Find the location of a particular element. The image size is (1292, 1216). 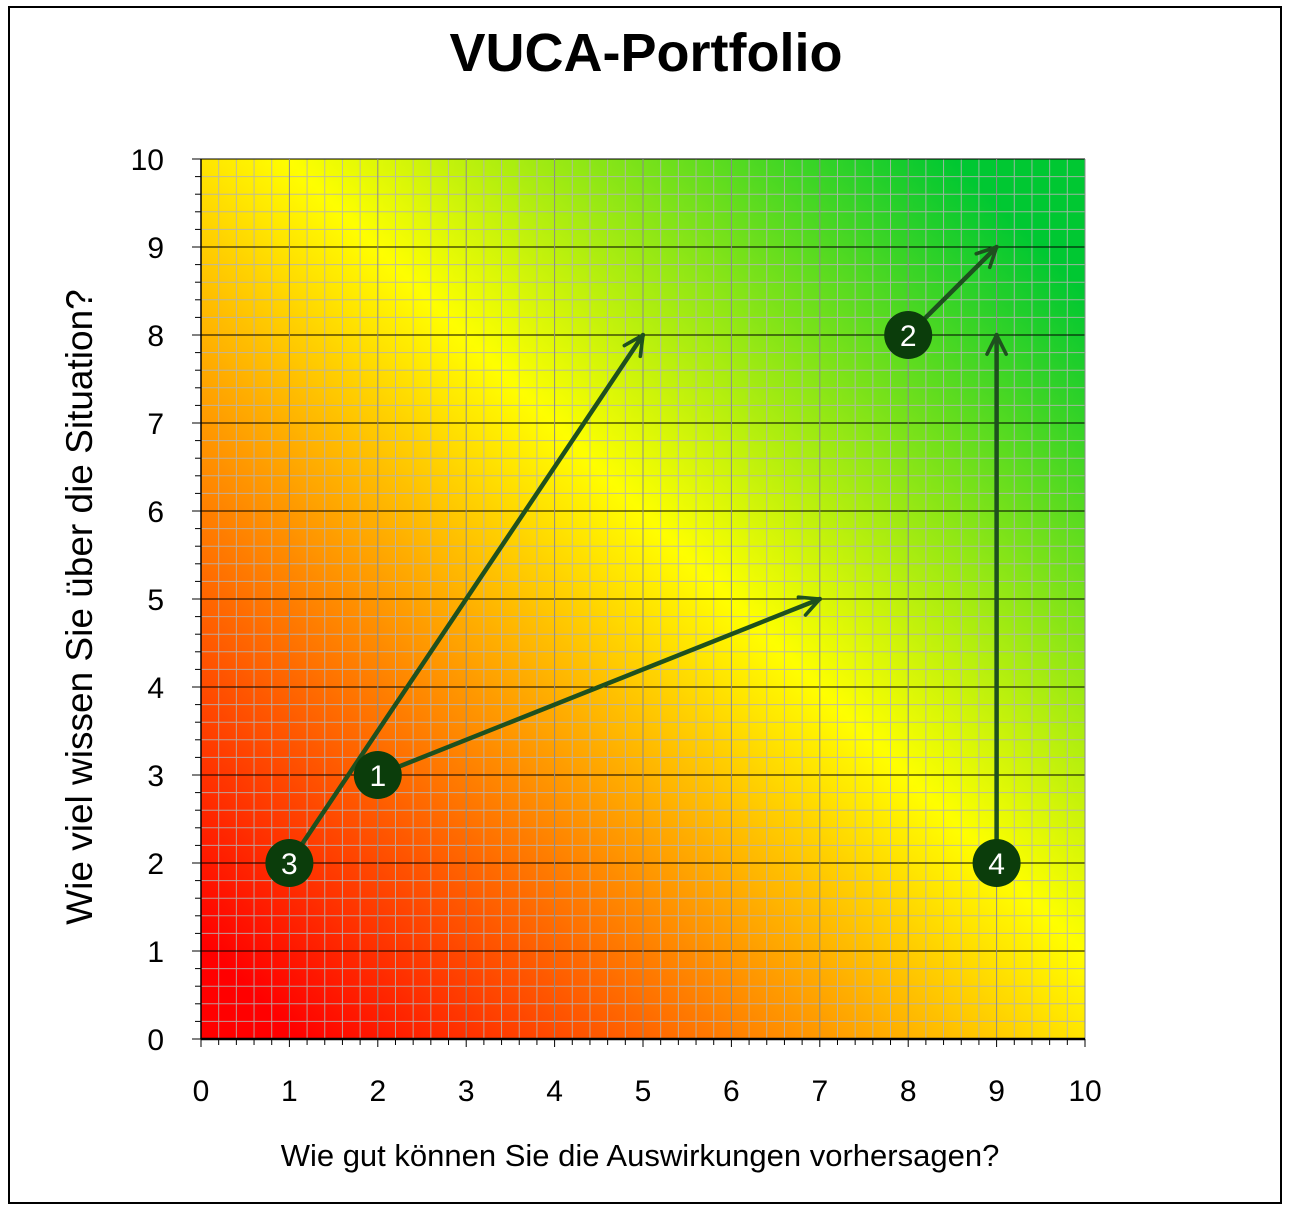

marker-3: 3 is located at coordinates (289, 863).